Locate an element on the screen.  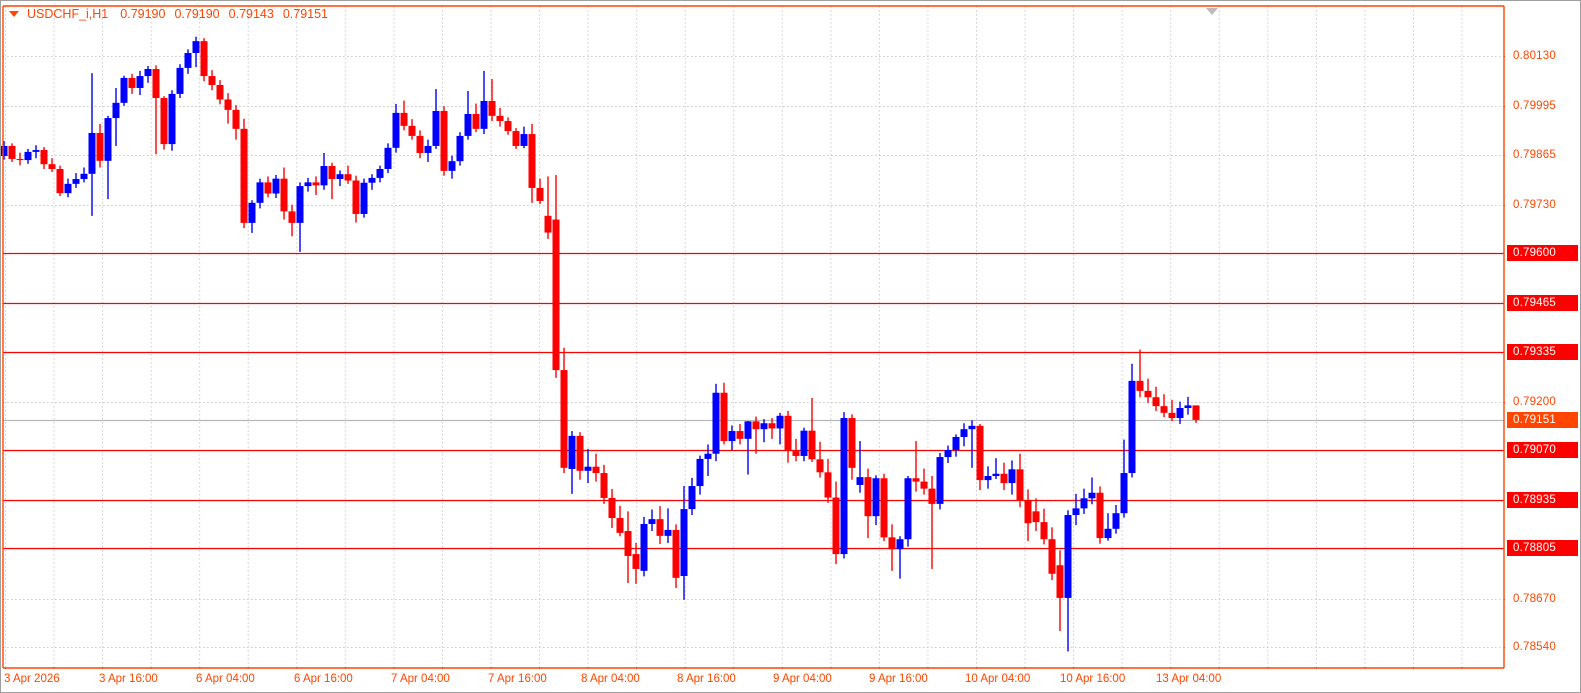
time-axis-label: 7 Apr 04:00 is located at coordinates (420, 679).